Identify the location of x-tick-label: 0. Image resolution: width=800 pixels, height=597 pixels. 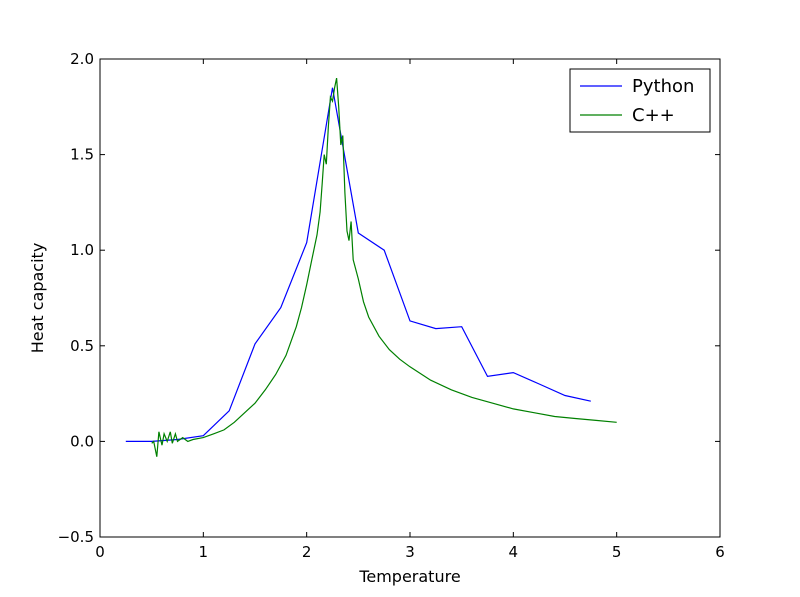
(100, 552).